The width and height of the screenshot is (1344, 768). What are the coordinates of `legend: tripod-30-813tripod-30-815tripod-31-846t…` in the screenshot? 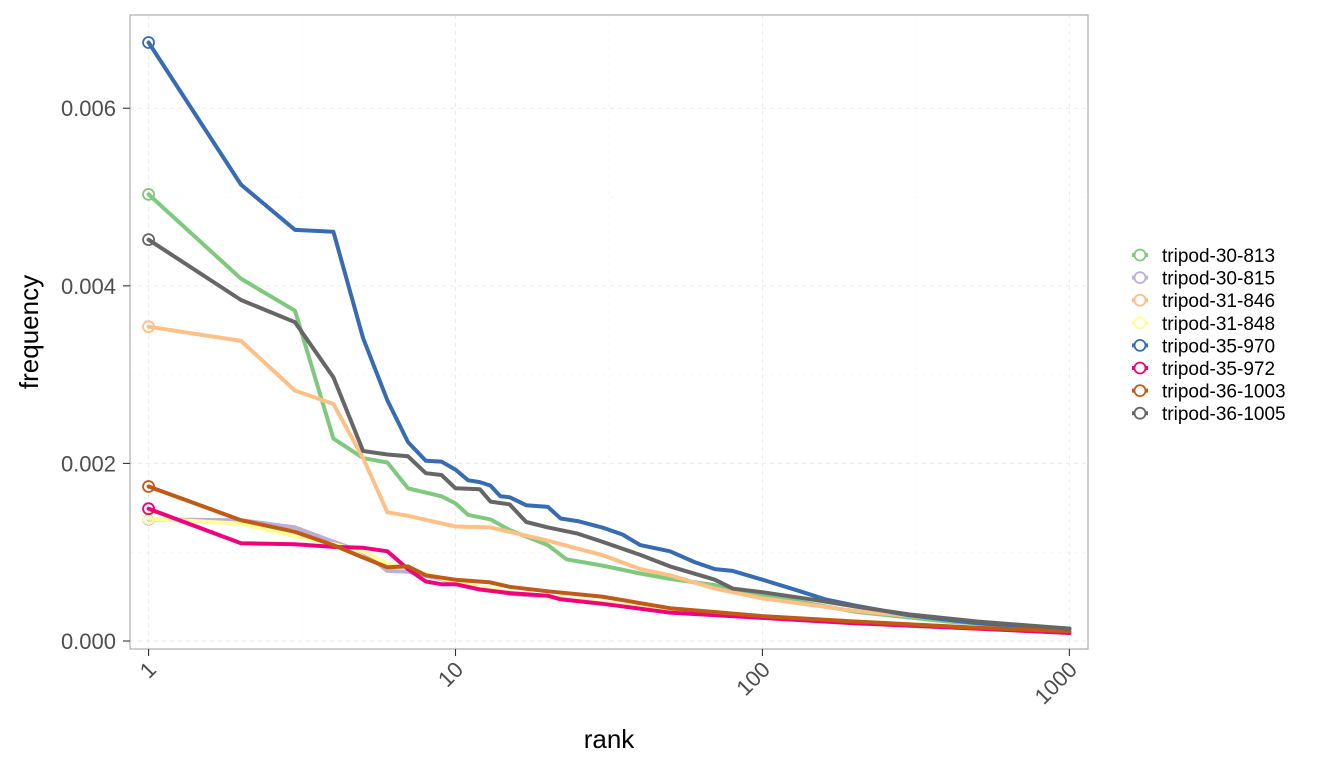 It's located at (1209, 335).